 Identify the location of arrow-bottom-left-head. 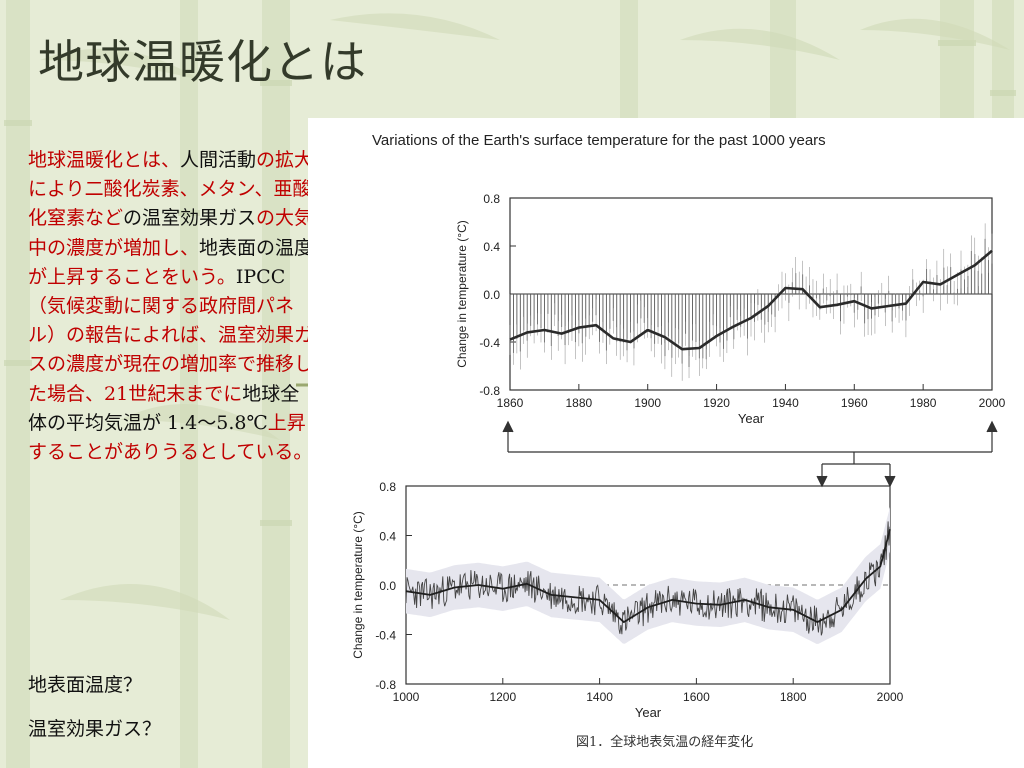
(822, 481).